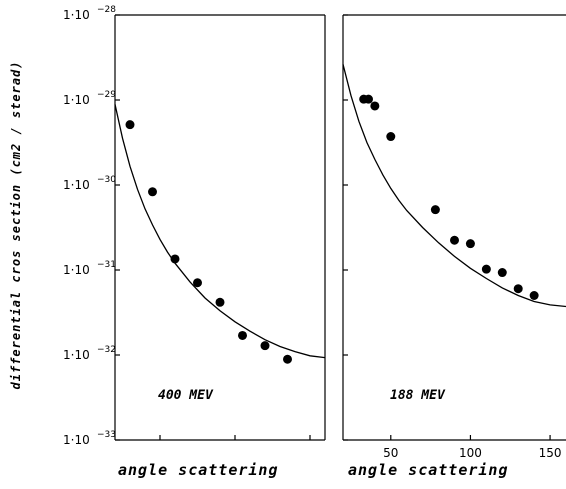 This screenshot has height=489, width=566. Describe the element at coordinates (106, 180) in the screenshot. I see `y-tick-exponent: −30` at that location.